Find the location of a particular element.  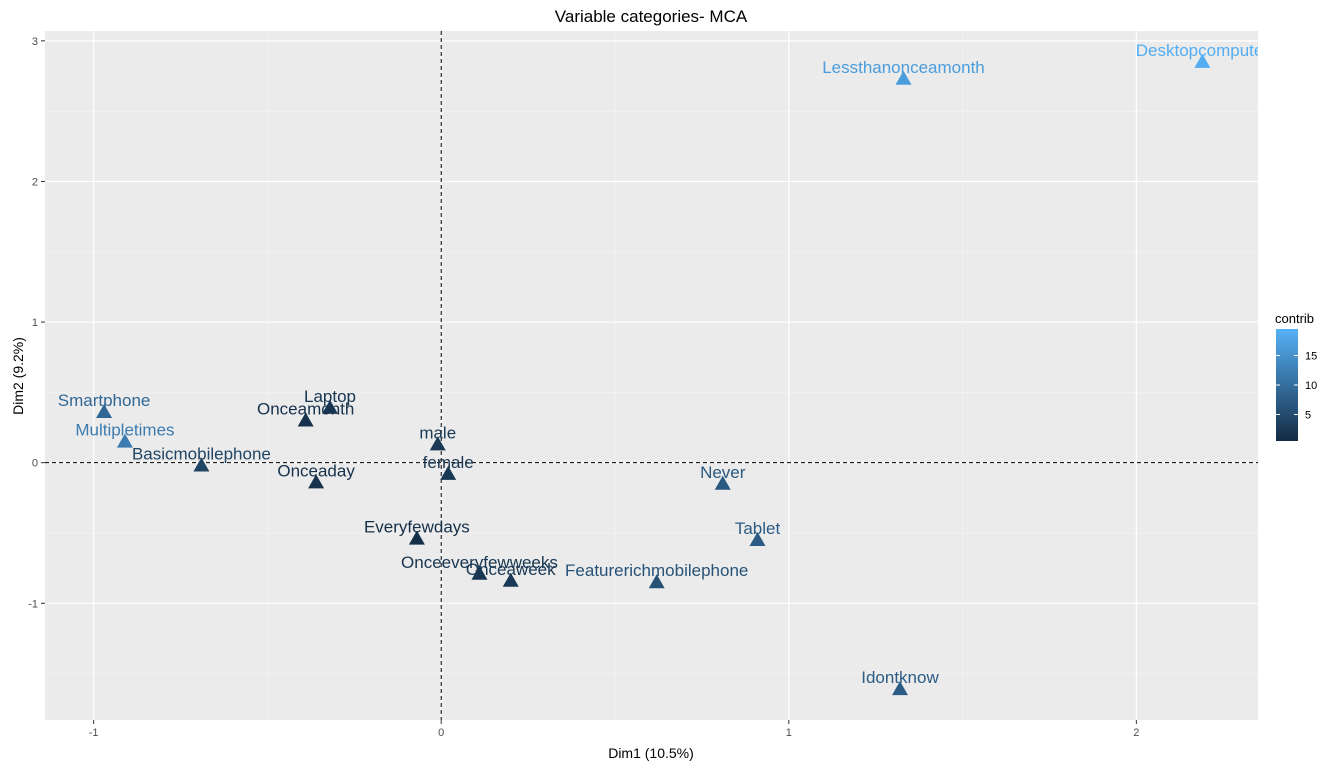

point-label: Laptop is located at coordinates (330, 396).